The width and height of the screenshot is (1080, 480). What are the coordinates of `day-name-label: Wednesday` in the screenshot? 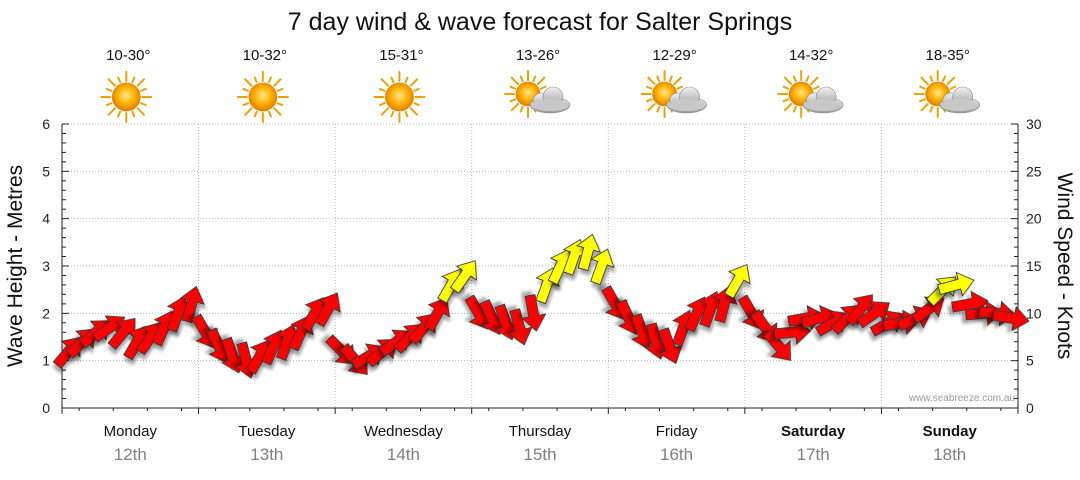 It's located at (403, 431).